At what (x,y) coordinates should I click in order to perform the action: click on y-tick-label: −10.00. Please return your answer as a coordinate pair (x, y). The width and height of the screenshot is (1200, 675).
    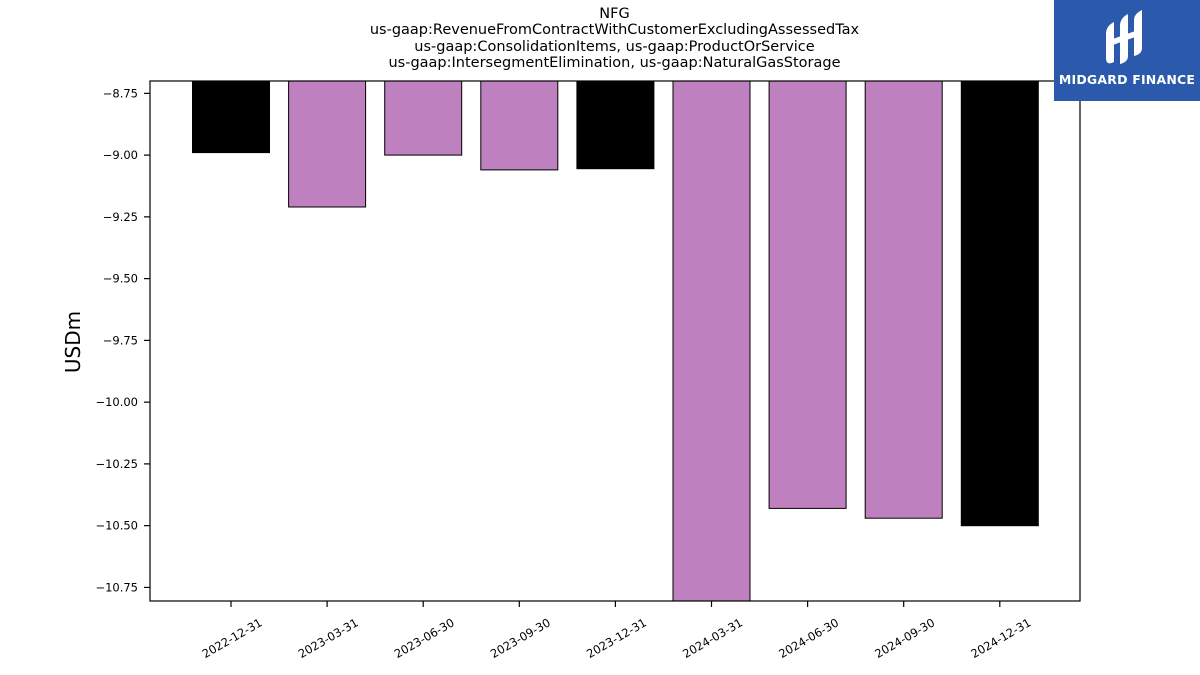
    Looking at the image, I should click on (116, 402).